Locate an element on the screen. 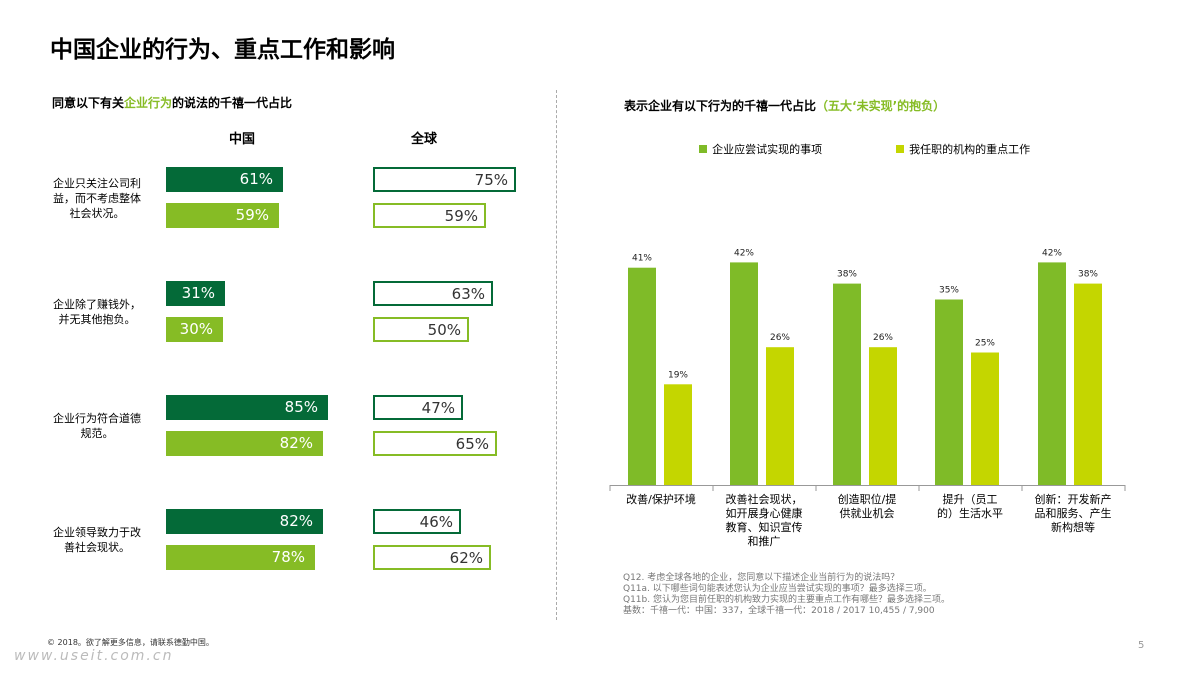  column-header-china: 中国 is located at coordinates (242, 139).